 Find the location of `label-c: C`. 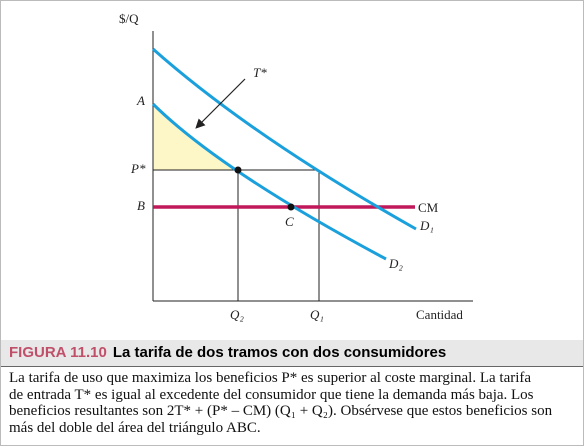

label-c: C is located at coordinates (289, 221).